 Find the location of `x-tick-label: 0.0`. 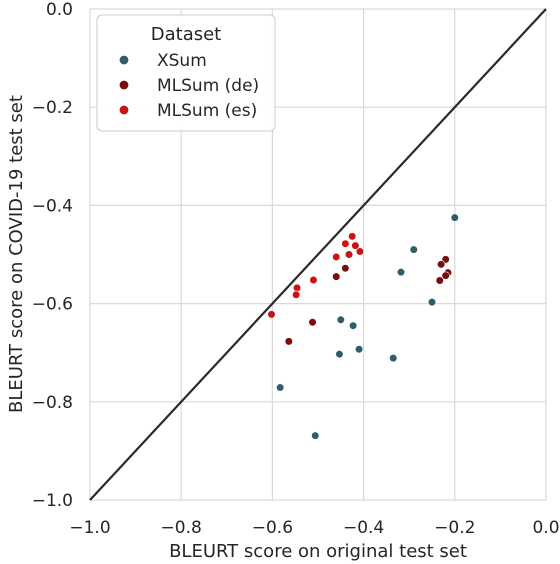

x-tick-label: 0.0 is located at coordinates (545, 528).